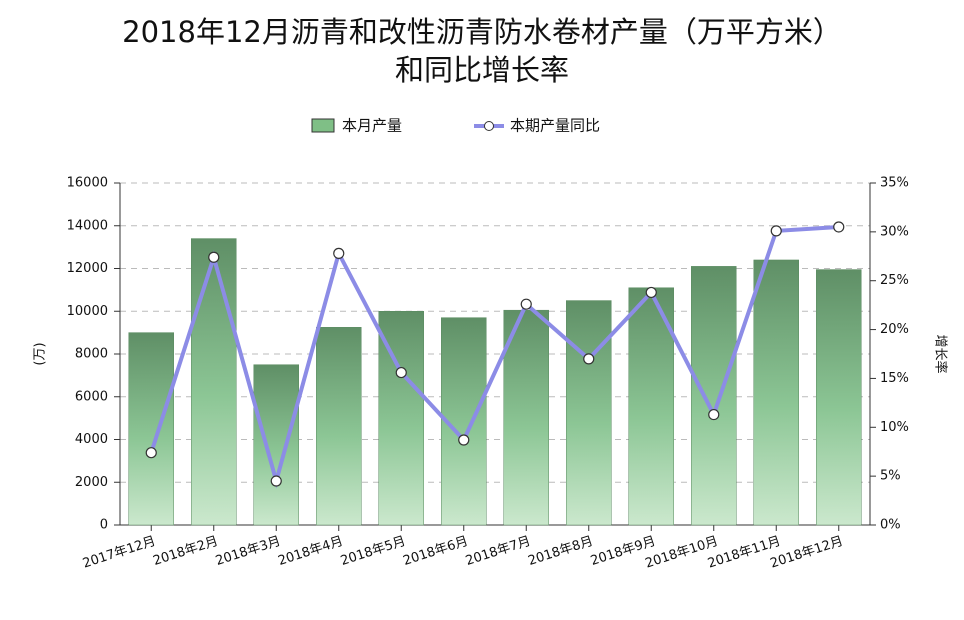  Describe the element at coordinates (104, 525) in the screenshot. I see `y-tick-label: 0` at that location.